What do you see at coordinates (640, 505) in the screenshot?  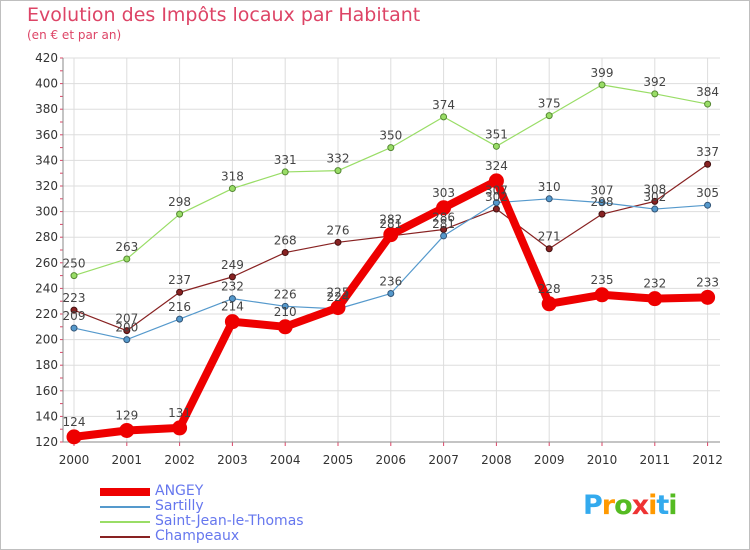 I see `logo-letter: x` at bounding box center [640, 505].